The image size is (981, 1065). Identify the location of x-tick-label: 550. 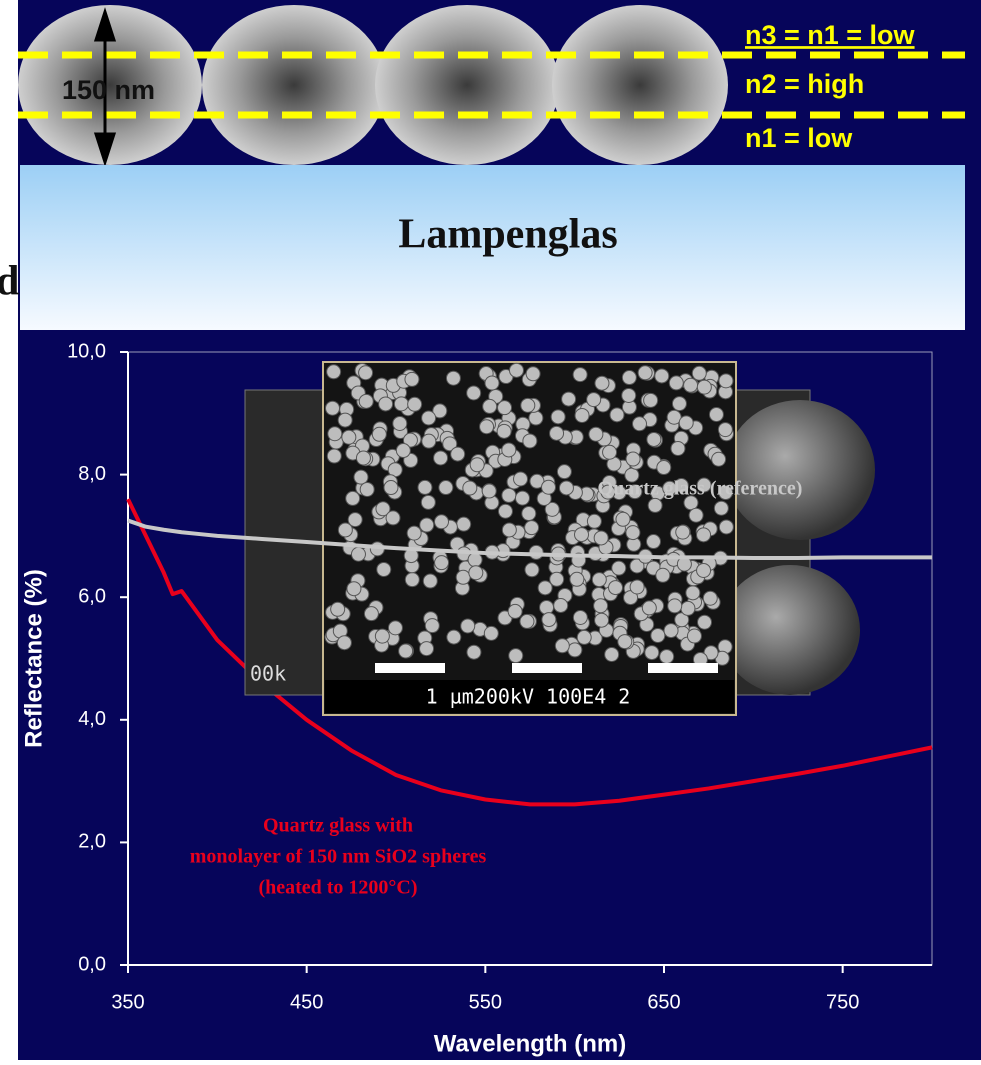
(485, 1002).